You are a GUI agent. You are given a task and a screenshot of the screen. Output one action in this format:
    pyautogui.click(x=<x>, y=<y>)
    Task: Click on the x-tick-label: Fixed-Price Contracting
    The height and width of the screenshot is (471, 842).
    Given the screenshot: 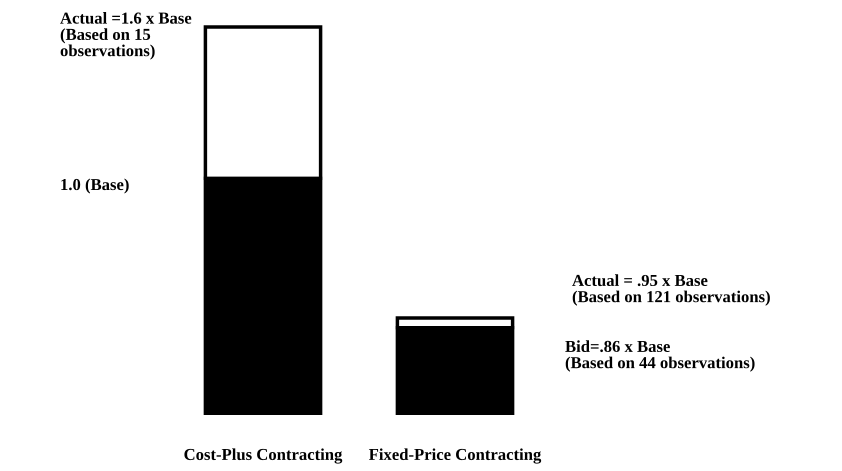 What is the action you would take?
    pyautogui.click(x=455, y=456)
    